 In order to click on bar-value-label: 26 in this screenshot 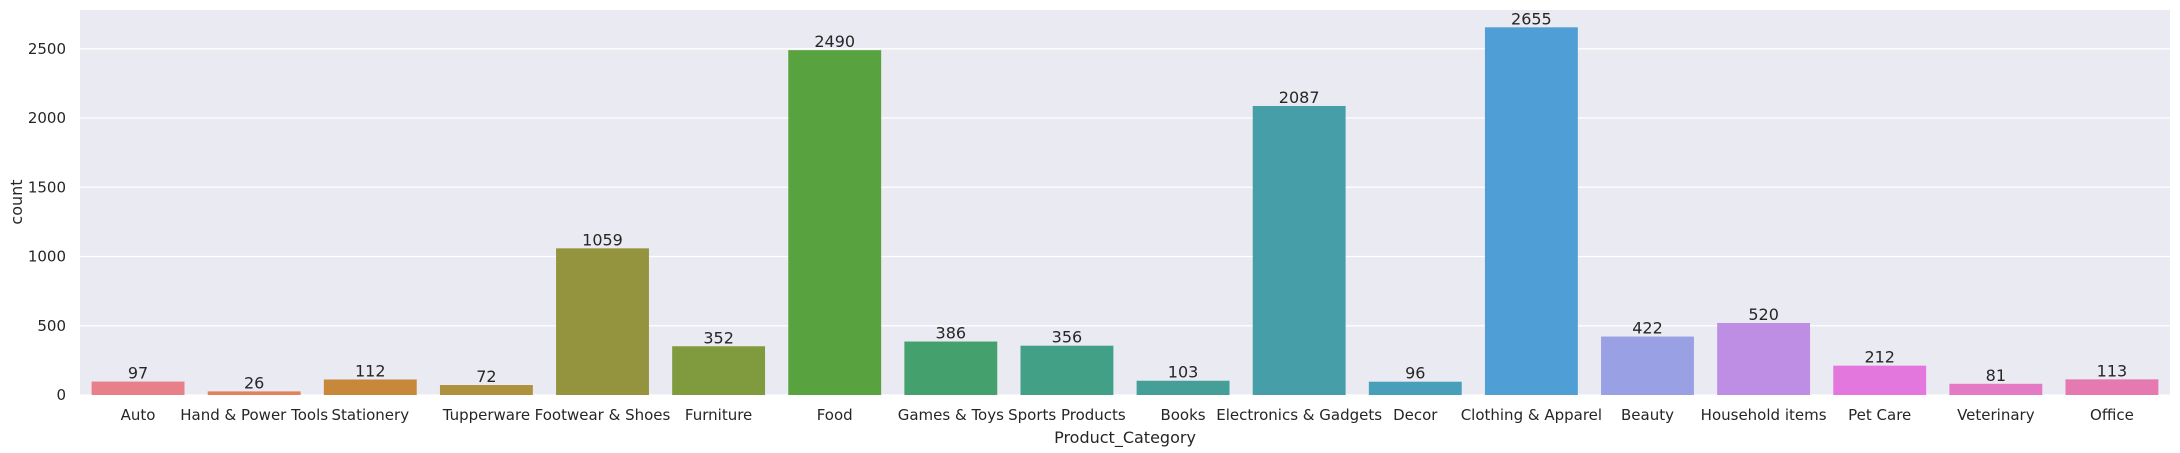, I will do `click(254, 382)`.